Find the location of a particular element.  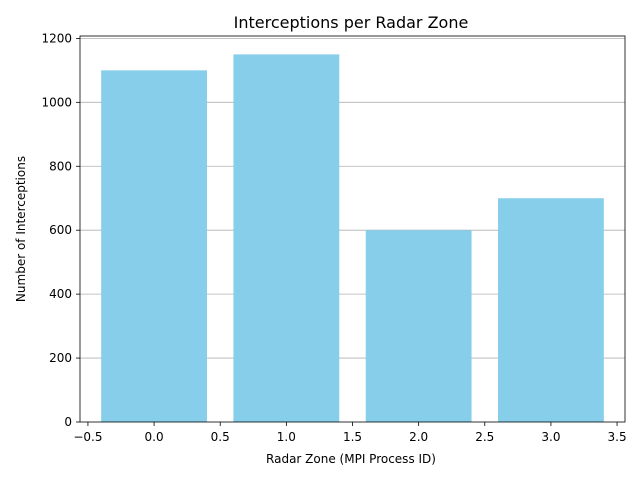

y-tick-label: 800 is located at coordinates (60, 166).